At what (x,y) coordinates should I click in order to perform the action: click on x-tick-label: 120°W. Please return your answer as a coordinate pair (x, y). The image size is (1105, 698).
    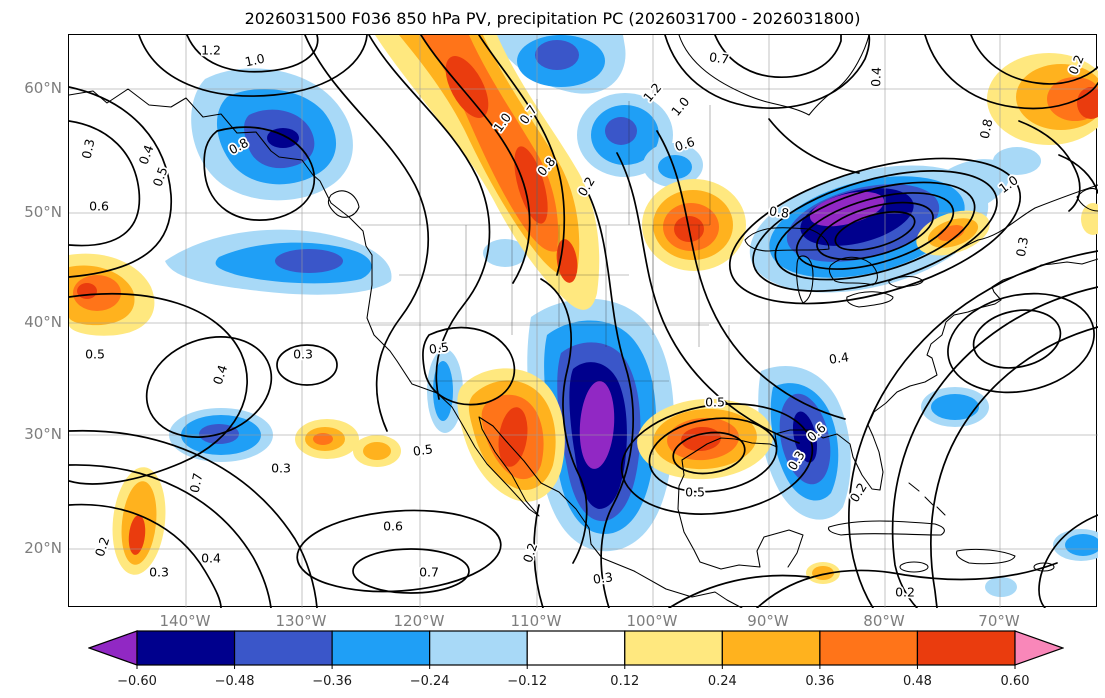
    Looking at the image, I should click on (419, 621).